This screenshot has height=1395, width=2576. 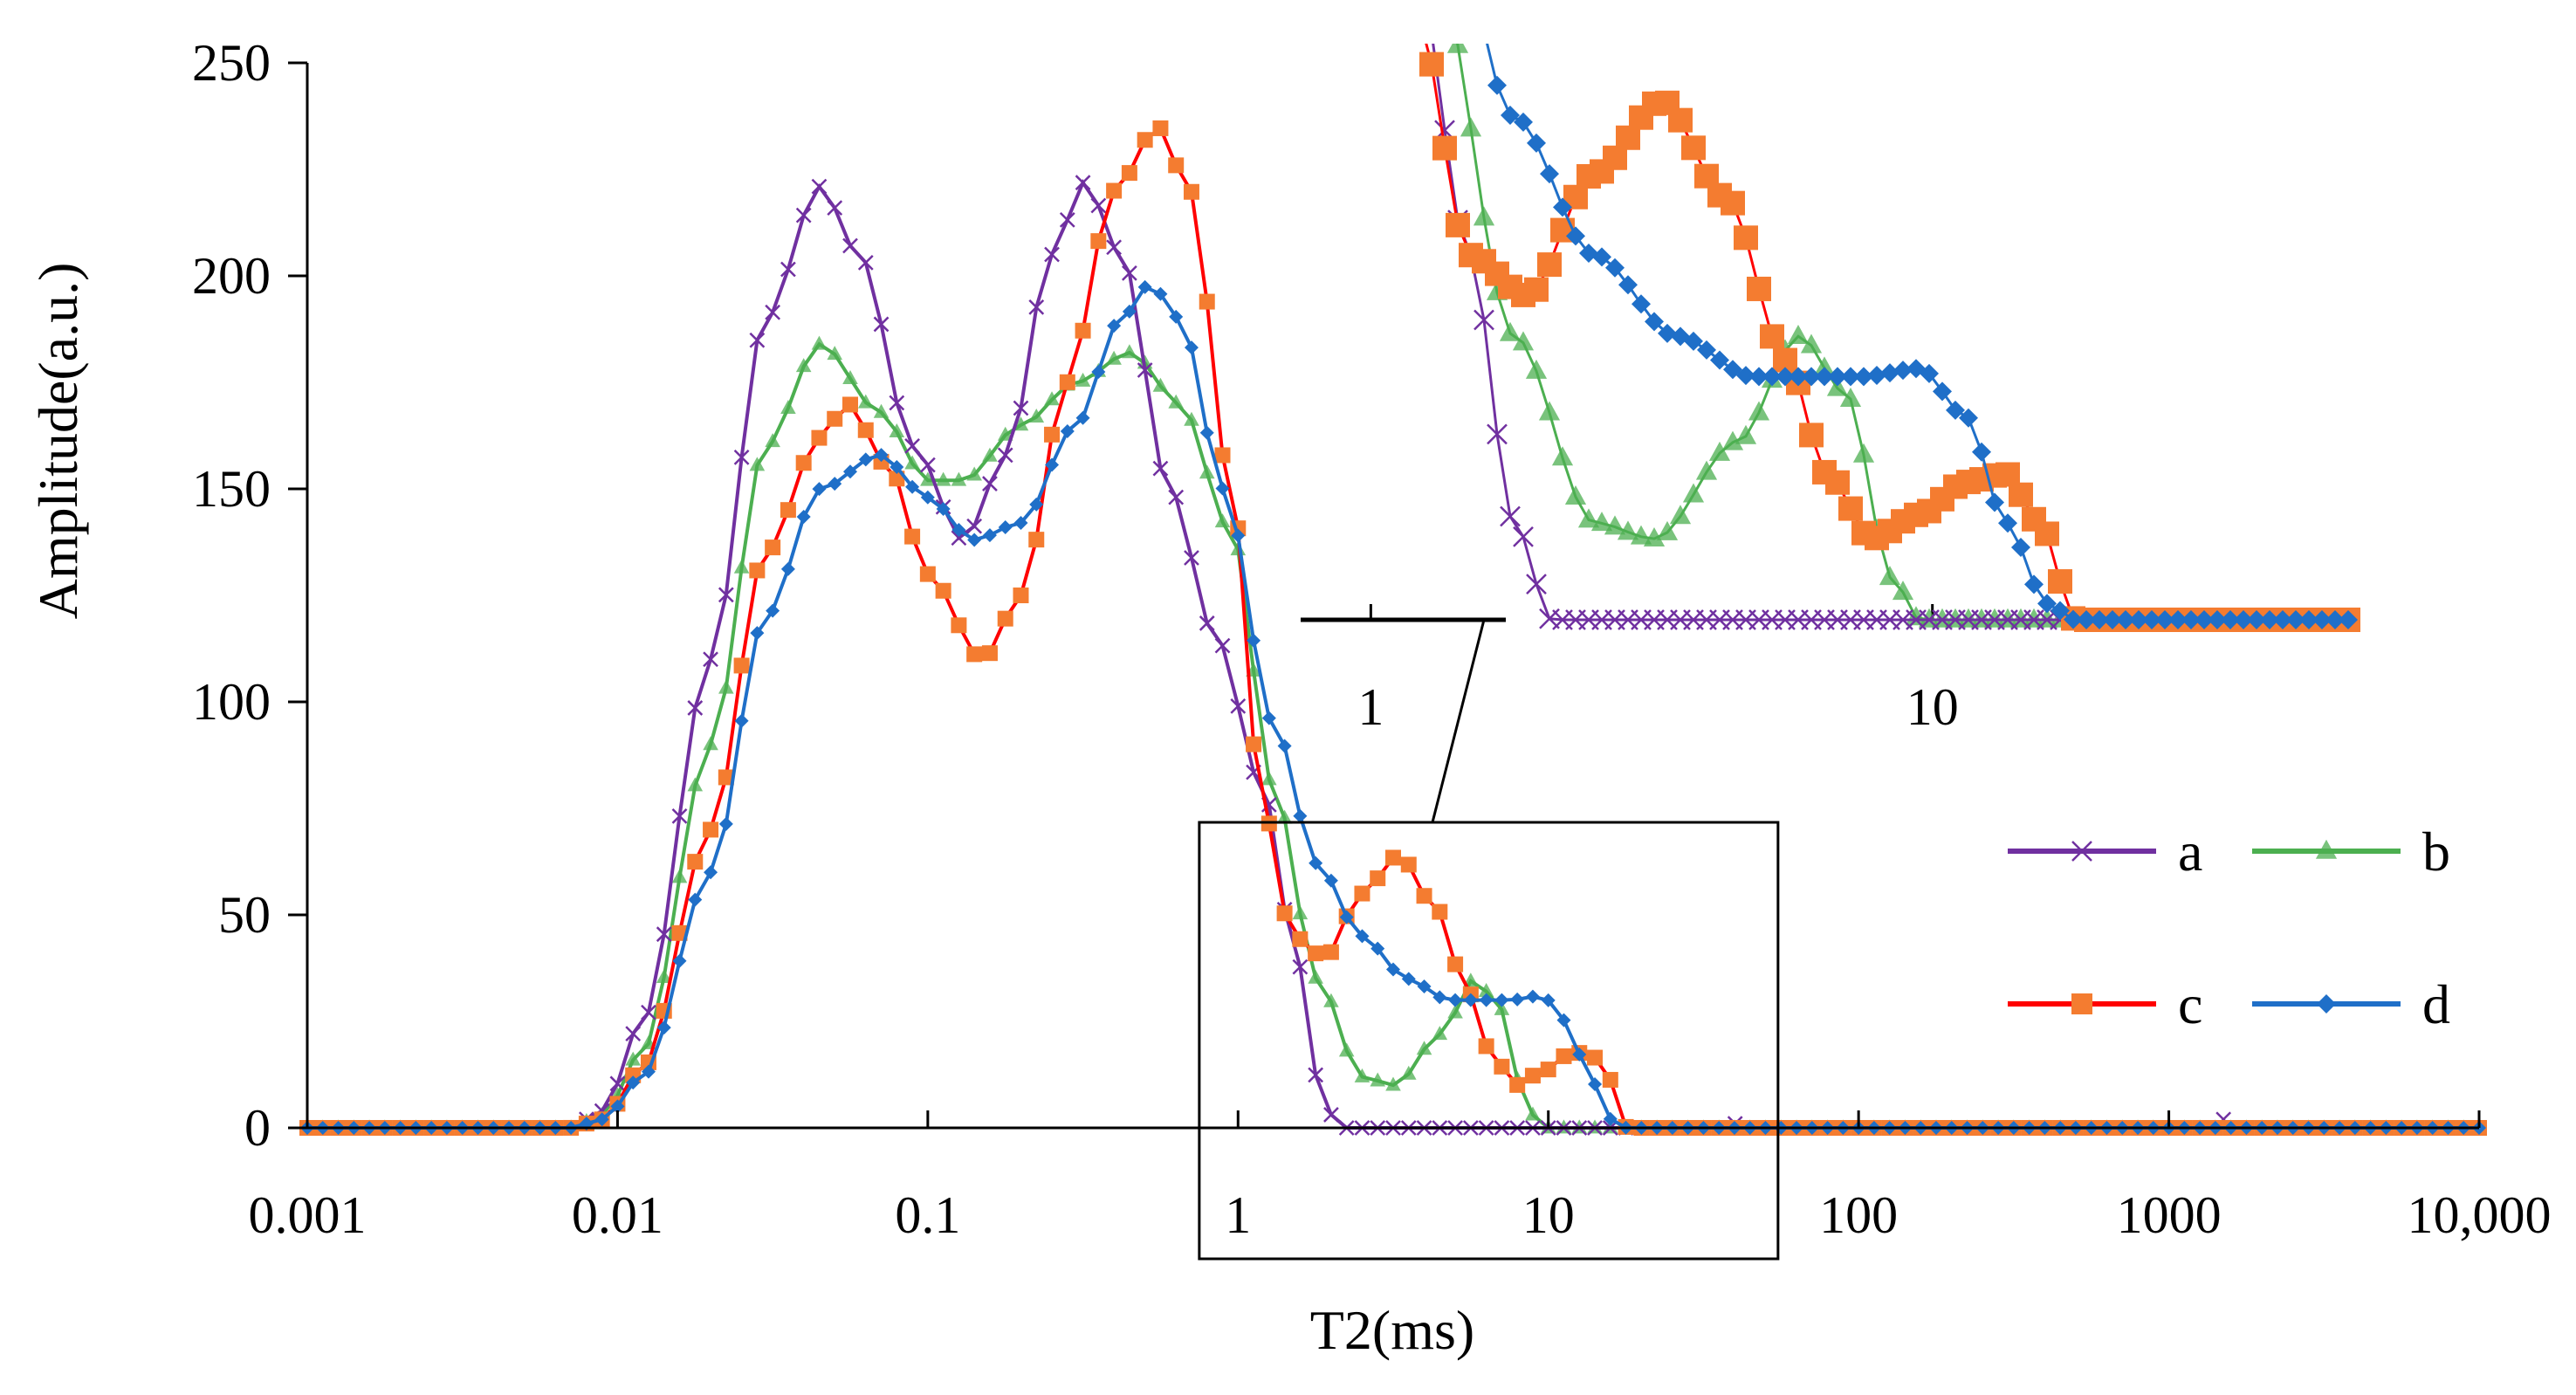 I want to click on x-tick-label: 0.001, so click(x=308, y=1215).